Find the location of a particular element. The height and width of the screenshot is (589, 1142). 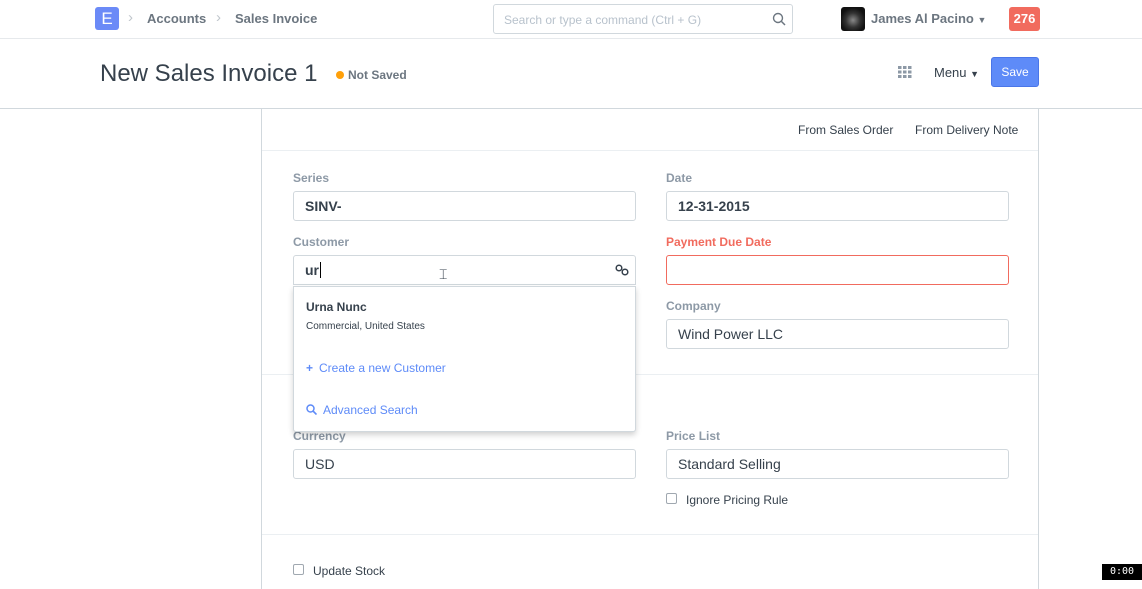

customer-value: ur is located at coordinates (312, 270).